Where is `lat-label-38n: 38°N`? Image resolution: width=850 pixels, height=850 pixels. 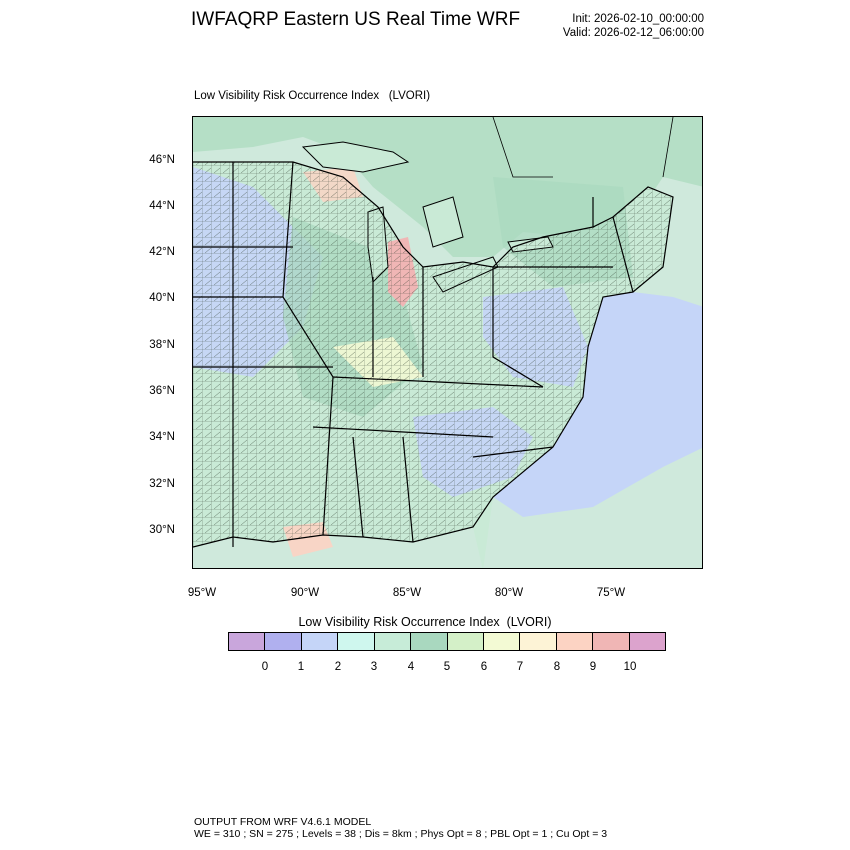
lat-label-38n: 38°N is located at coordinates (162, 345).